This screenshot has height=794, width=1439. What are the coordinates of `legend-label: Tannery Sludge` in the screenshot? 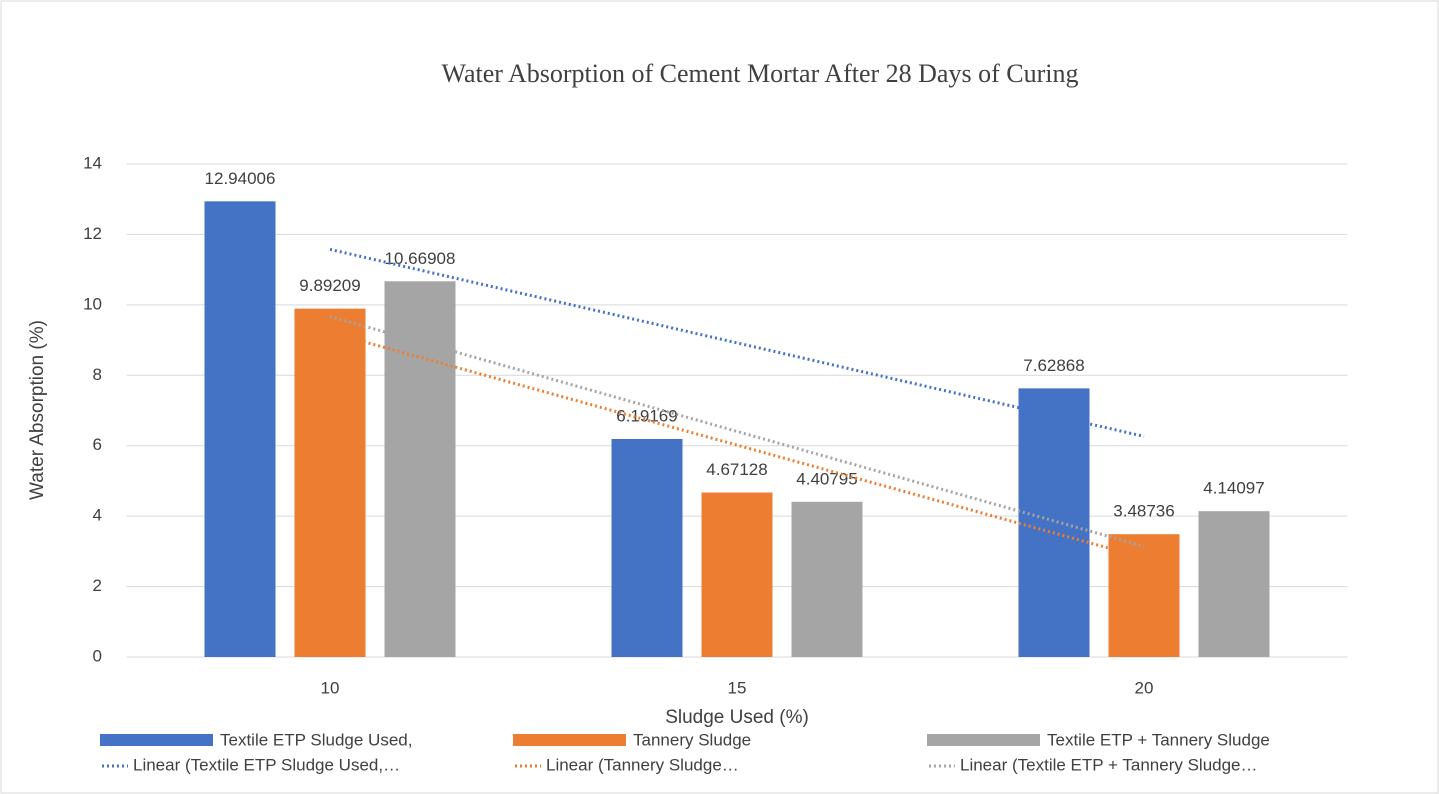 It's located at (692, 739).